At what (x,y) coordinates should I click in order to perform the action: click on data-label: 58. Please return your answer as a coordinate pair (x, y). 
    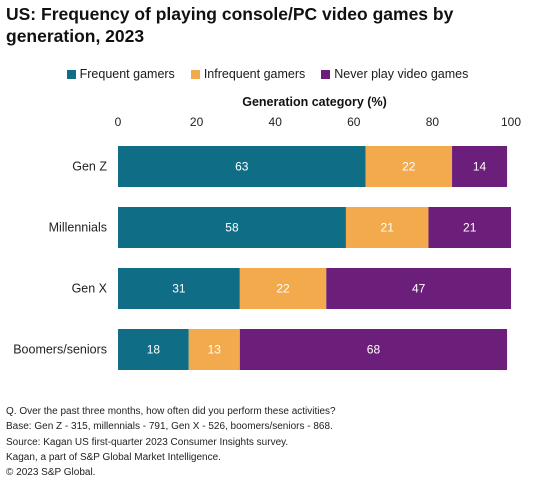
    Looking at the image, I should click on (232, 228).